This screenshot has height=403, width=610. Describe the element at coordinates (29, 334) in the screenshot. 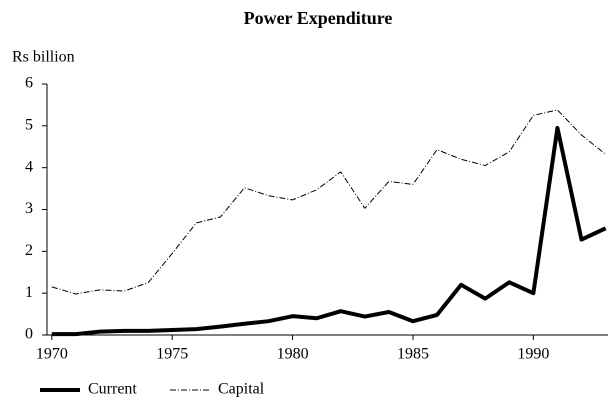

I see `y-tick-label: 0` at that location.